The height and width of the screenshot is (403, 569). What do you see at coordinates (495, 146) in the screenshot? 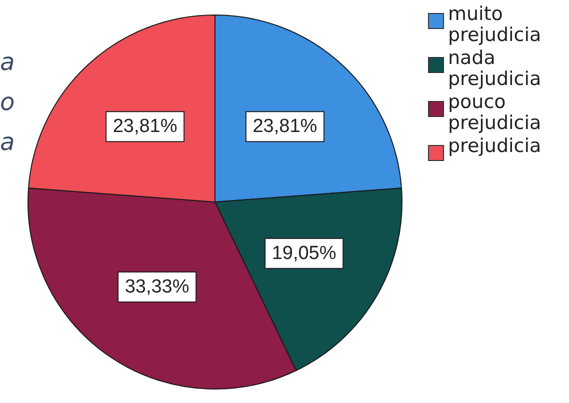
I see `legend-label: prejudicia` at bounding box center [495, 146].